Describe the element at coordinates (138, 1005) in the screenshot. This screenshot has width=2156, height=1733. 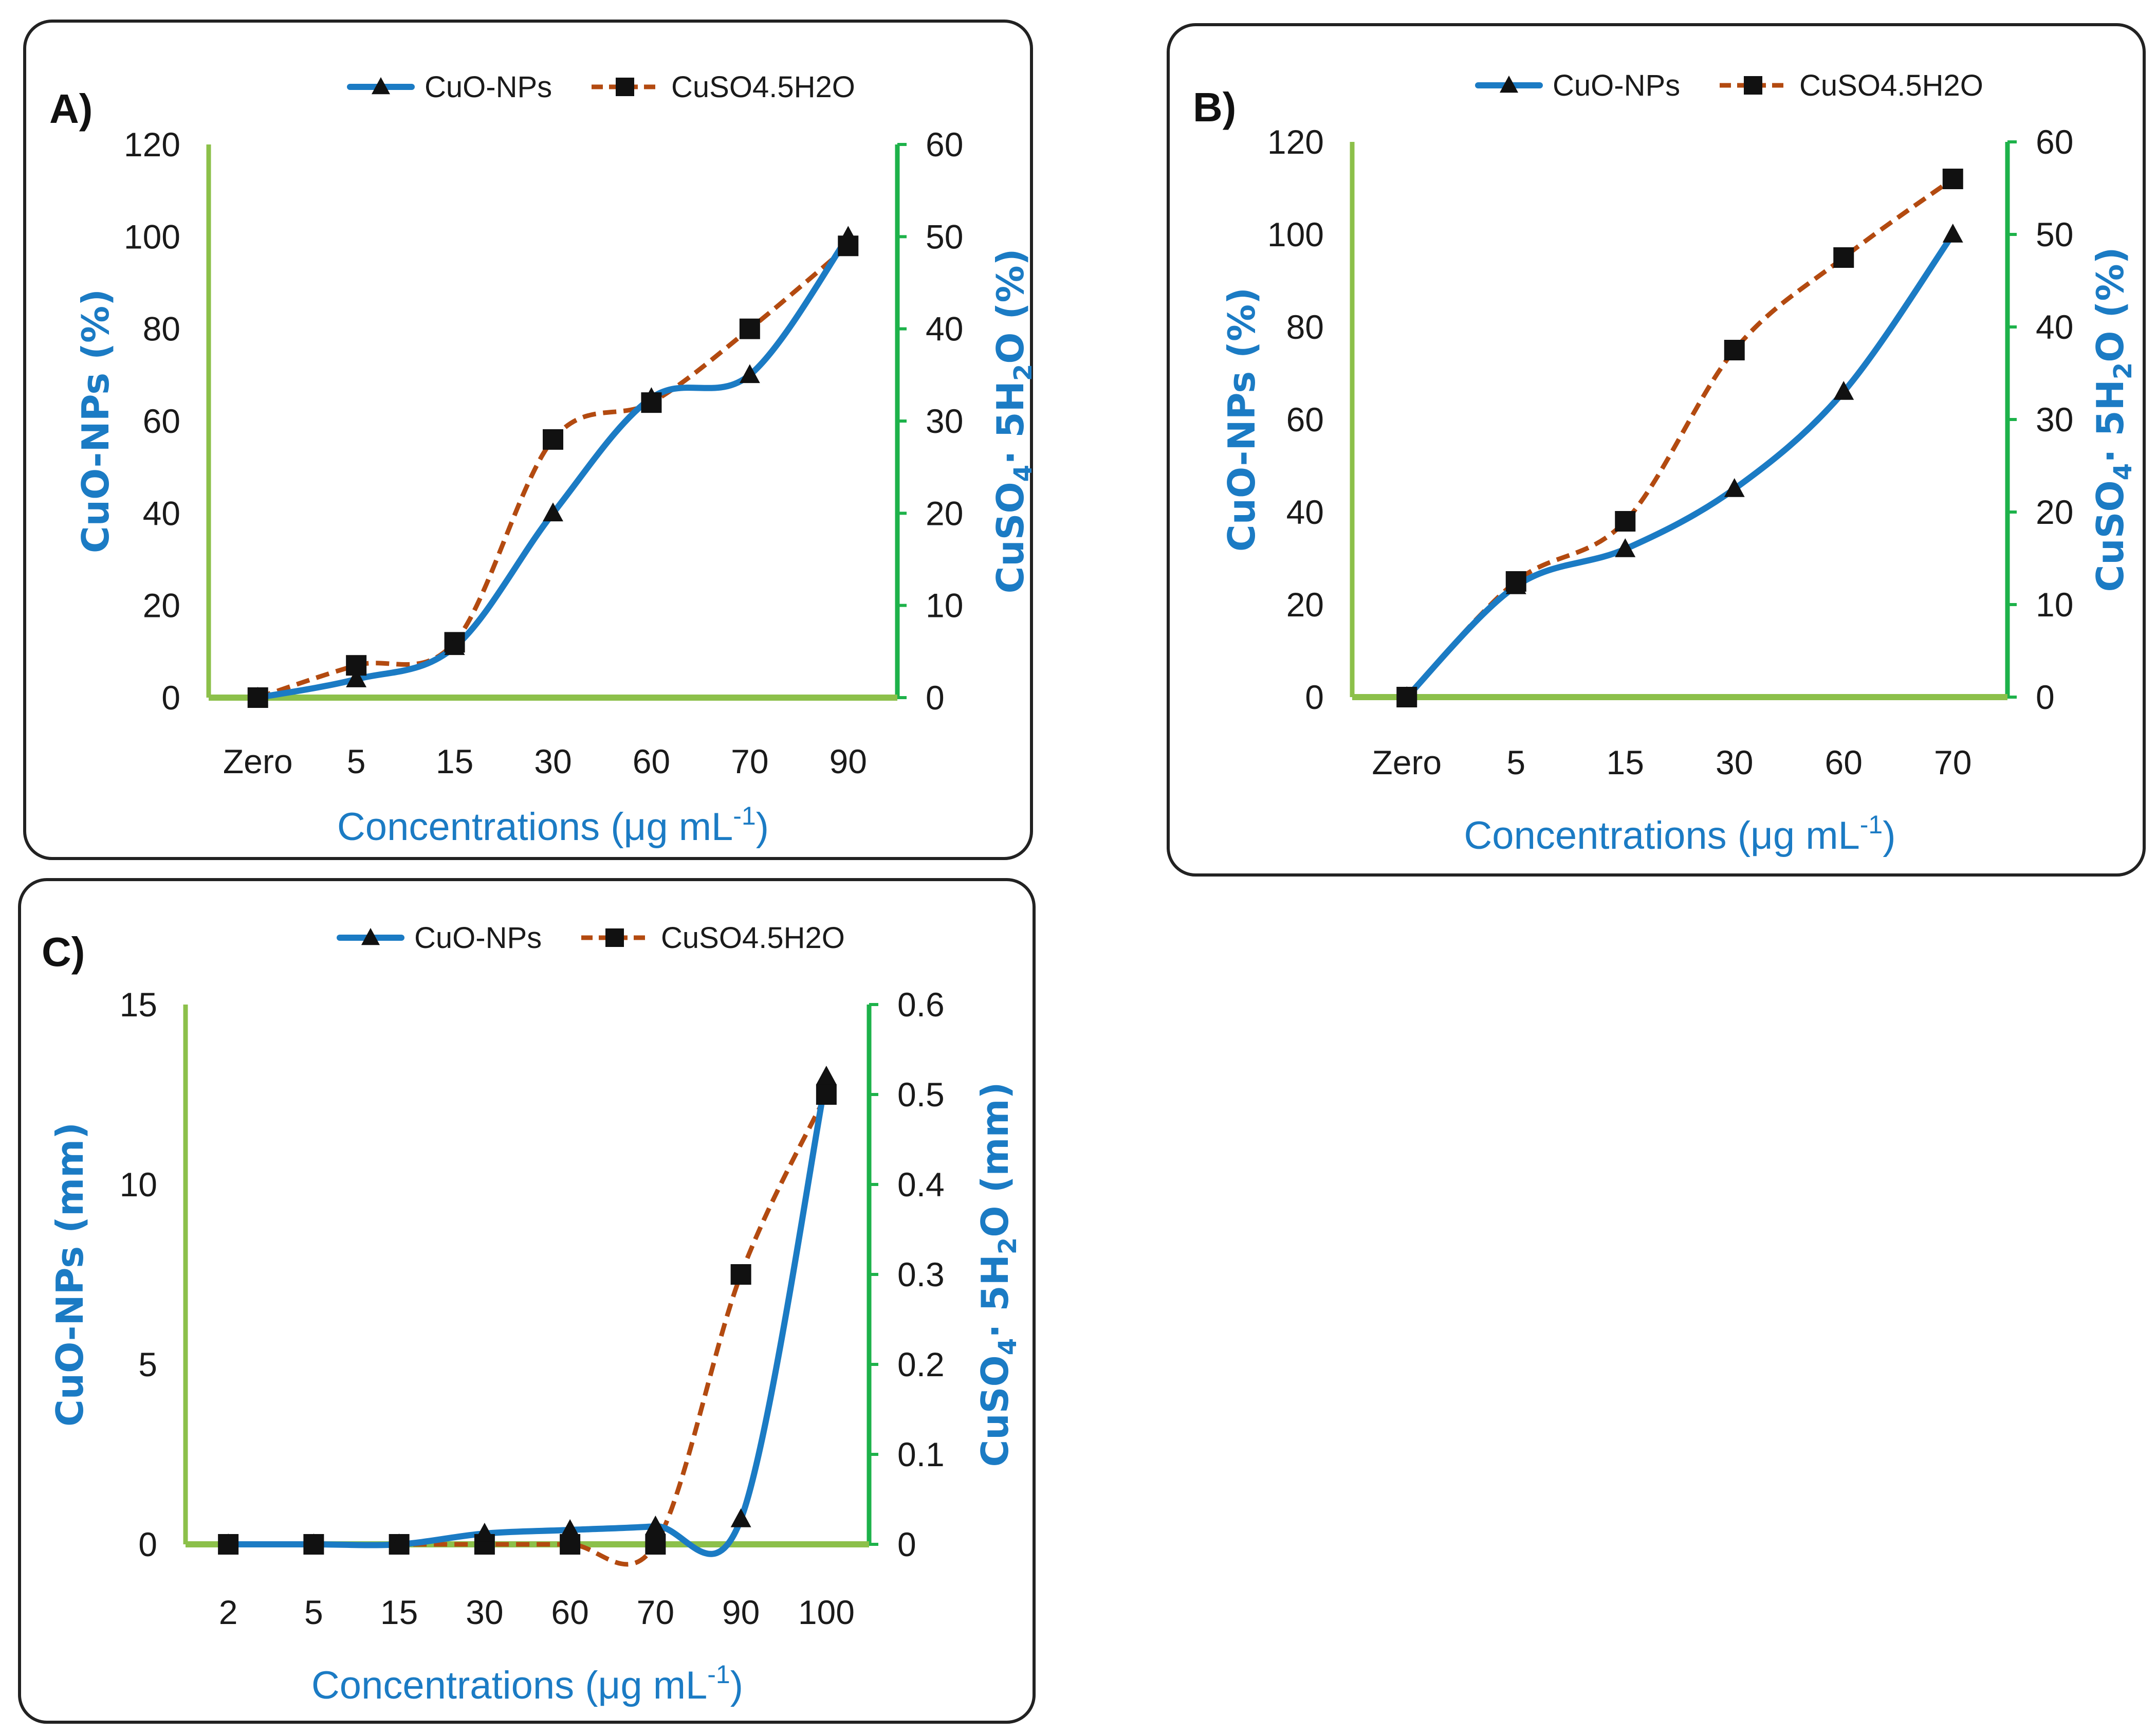
I see `y-left-tick-label: 15` at that location.